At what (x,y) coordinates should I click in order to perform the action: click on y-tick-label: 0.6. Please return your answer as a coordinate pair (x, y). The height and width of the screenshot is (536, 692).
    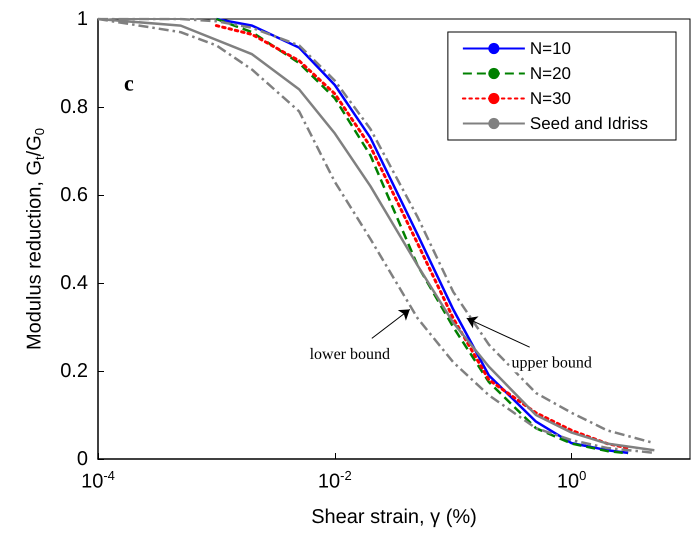
    Looking at the image, I should click on (74, 195).